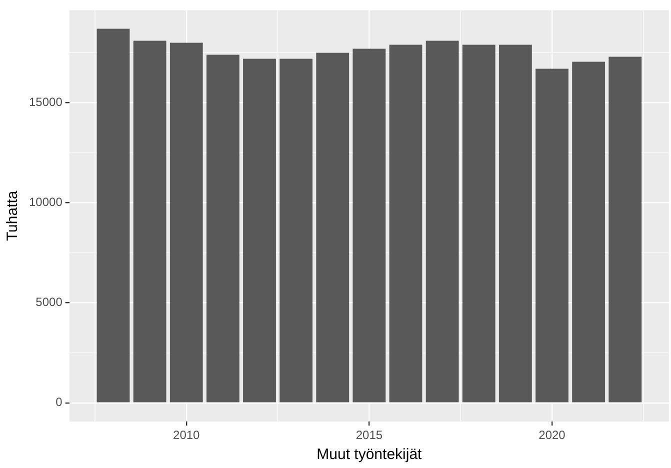 The width and height of the screenshot is (671, 468). Describe the element at coordinates (45, 202) in the screenshot. I see `y-tick-label: 10000` at that location.